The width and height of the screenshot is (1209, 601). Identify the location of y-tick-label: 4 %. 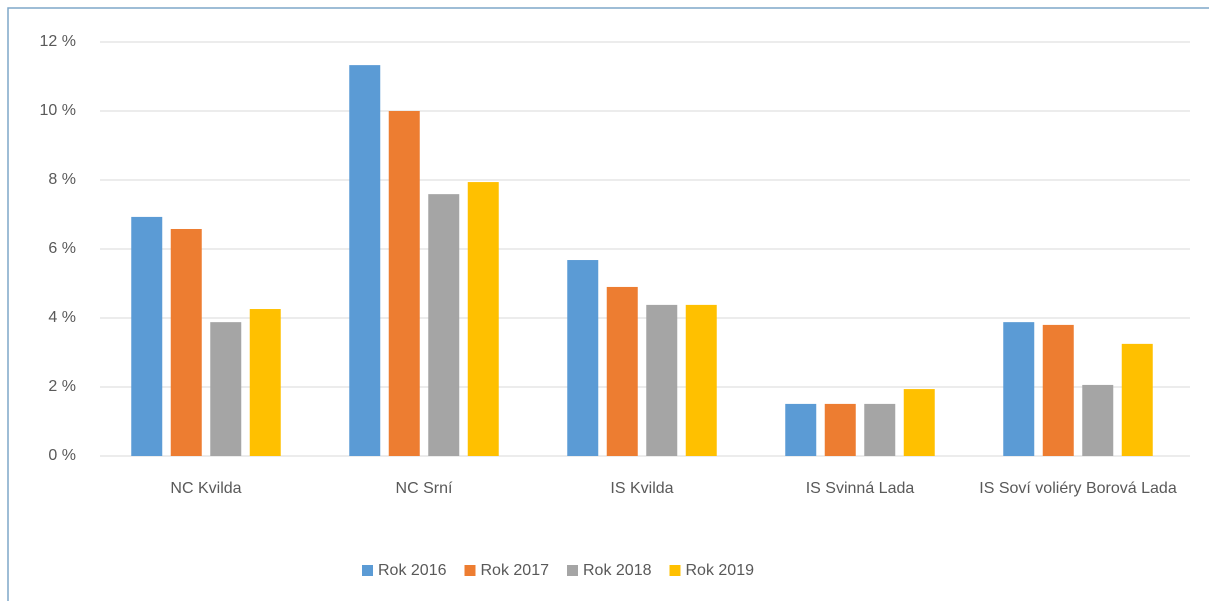
(62, 317).